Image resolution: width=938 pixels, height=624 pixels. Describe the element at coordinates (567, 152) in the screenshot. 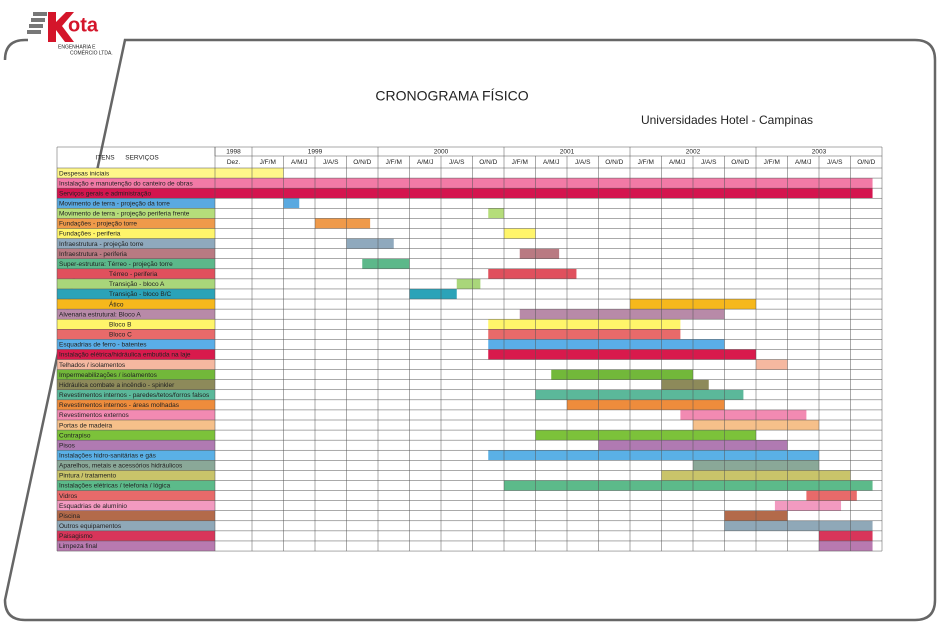

I see `year-label: 2001` at that location.